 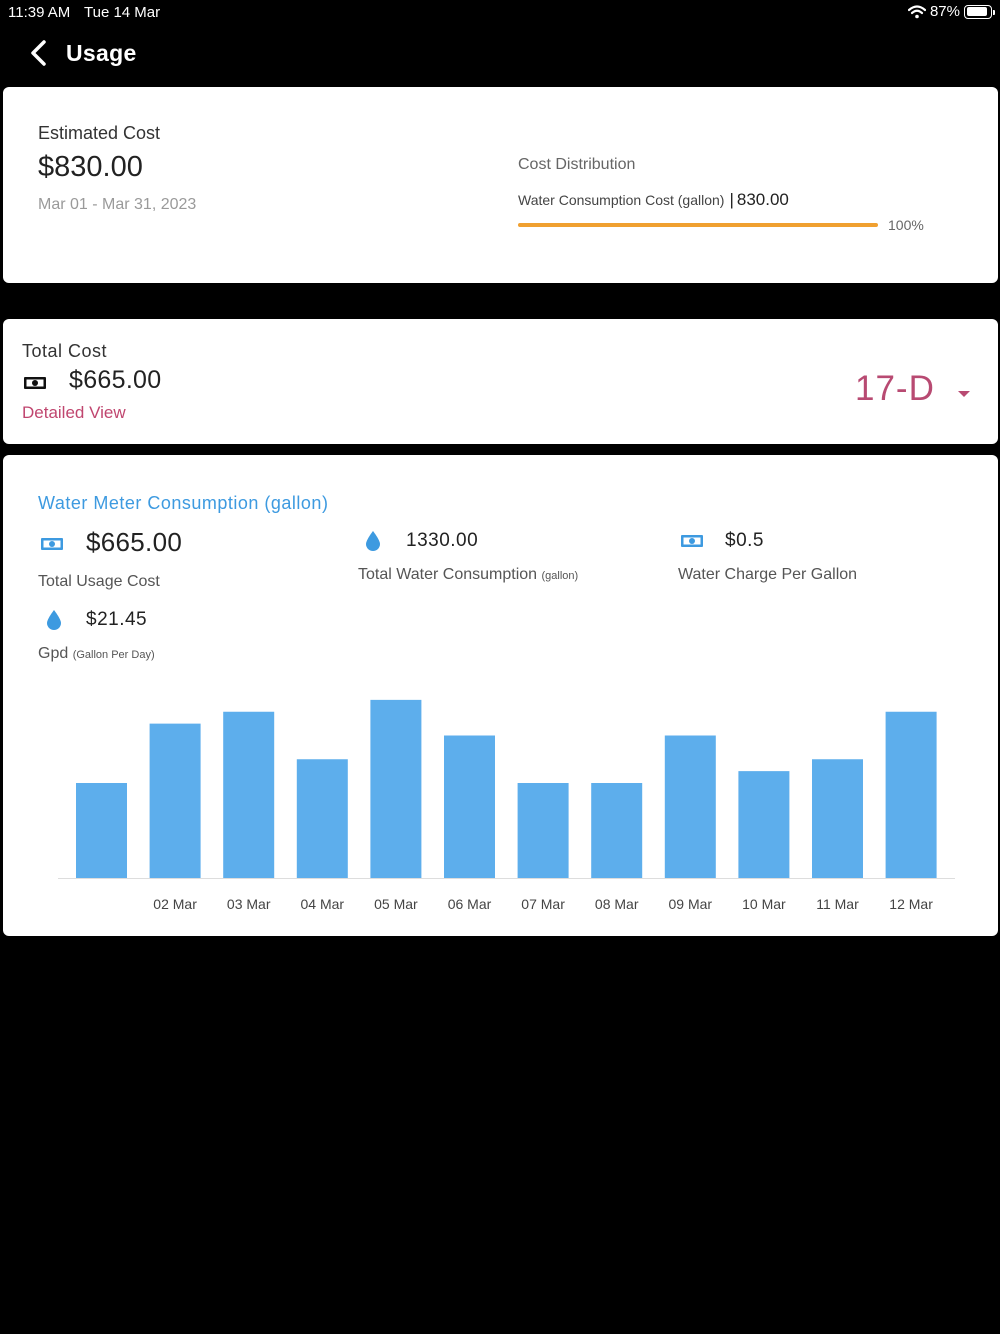 I want to click on water-charge-value: $0.5, so click(x=744, y=540).